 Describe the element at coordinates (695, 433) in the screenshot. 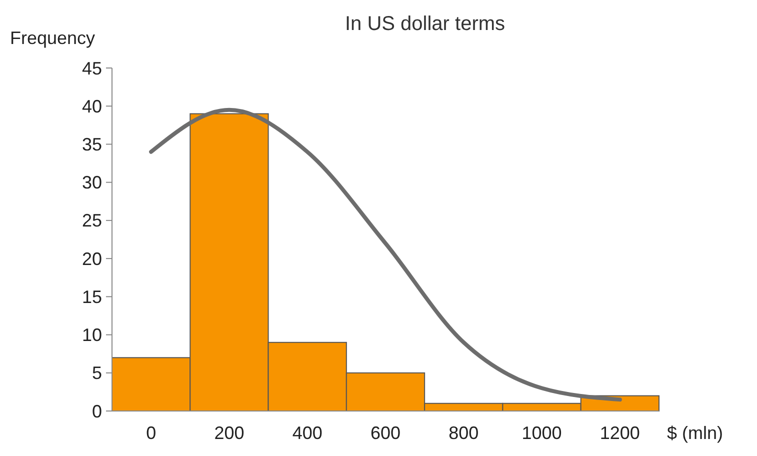

I see `x-axis-title: $ (mln)` at that location.